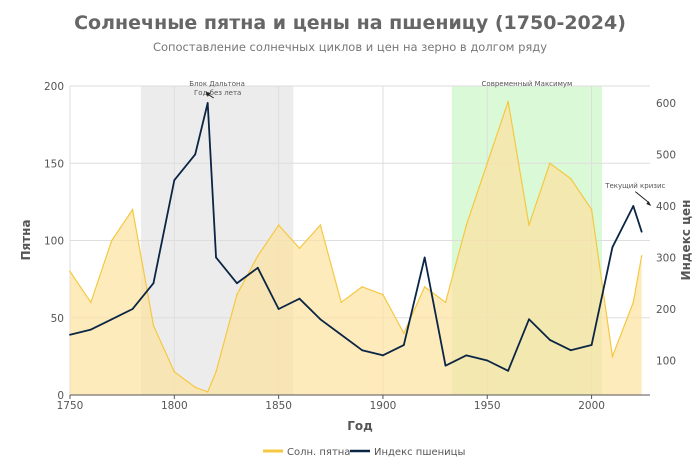  I want to click on y-right-tick-label-6: 600, so click(666, 104).